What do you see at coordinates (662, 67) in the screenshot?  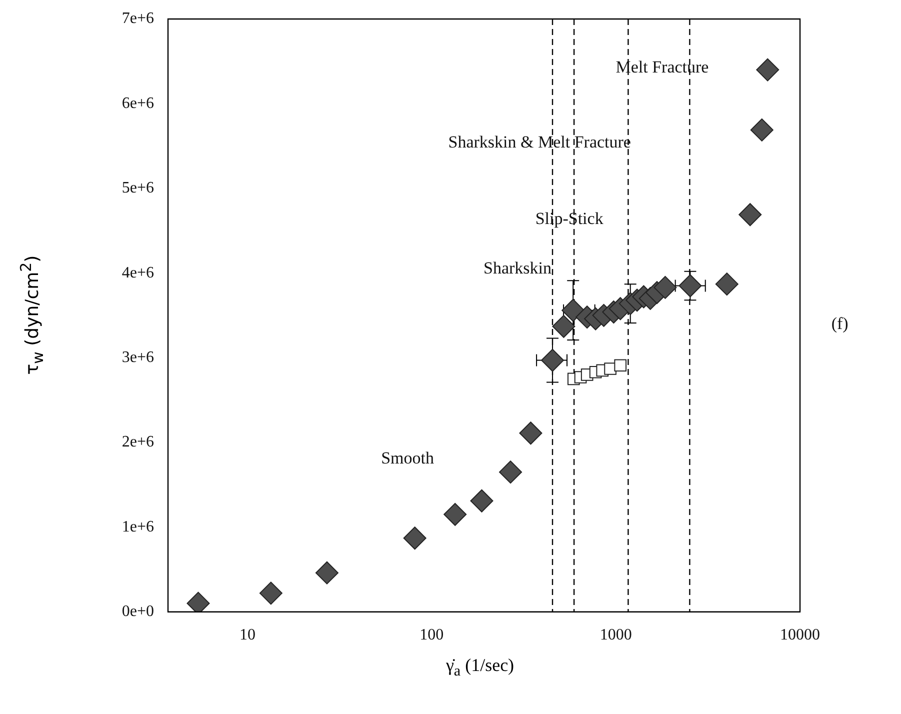 I see `annotation: Melt Fracture` at bounding box center [662, 67].